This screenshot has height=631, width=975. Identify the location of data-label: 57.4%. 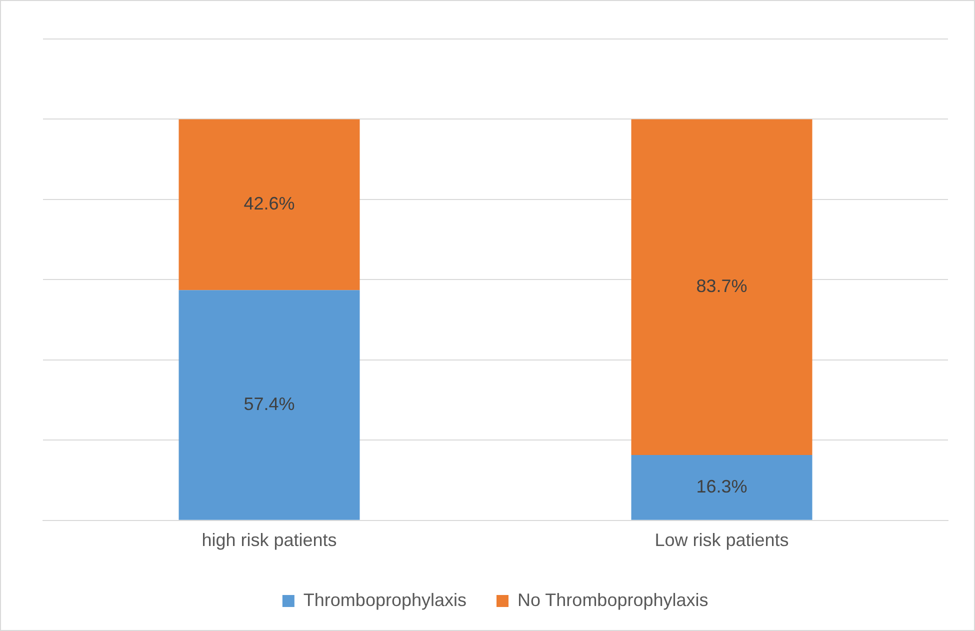
(269, 404).